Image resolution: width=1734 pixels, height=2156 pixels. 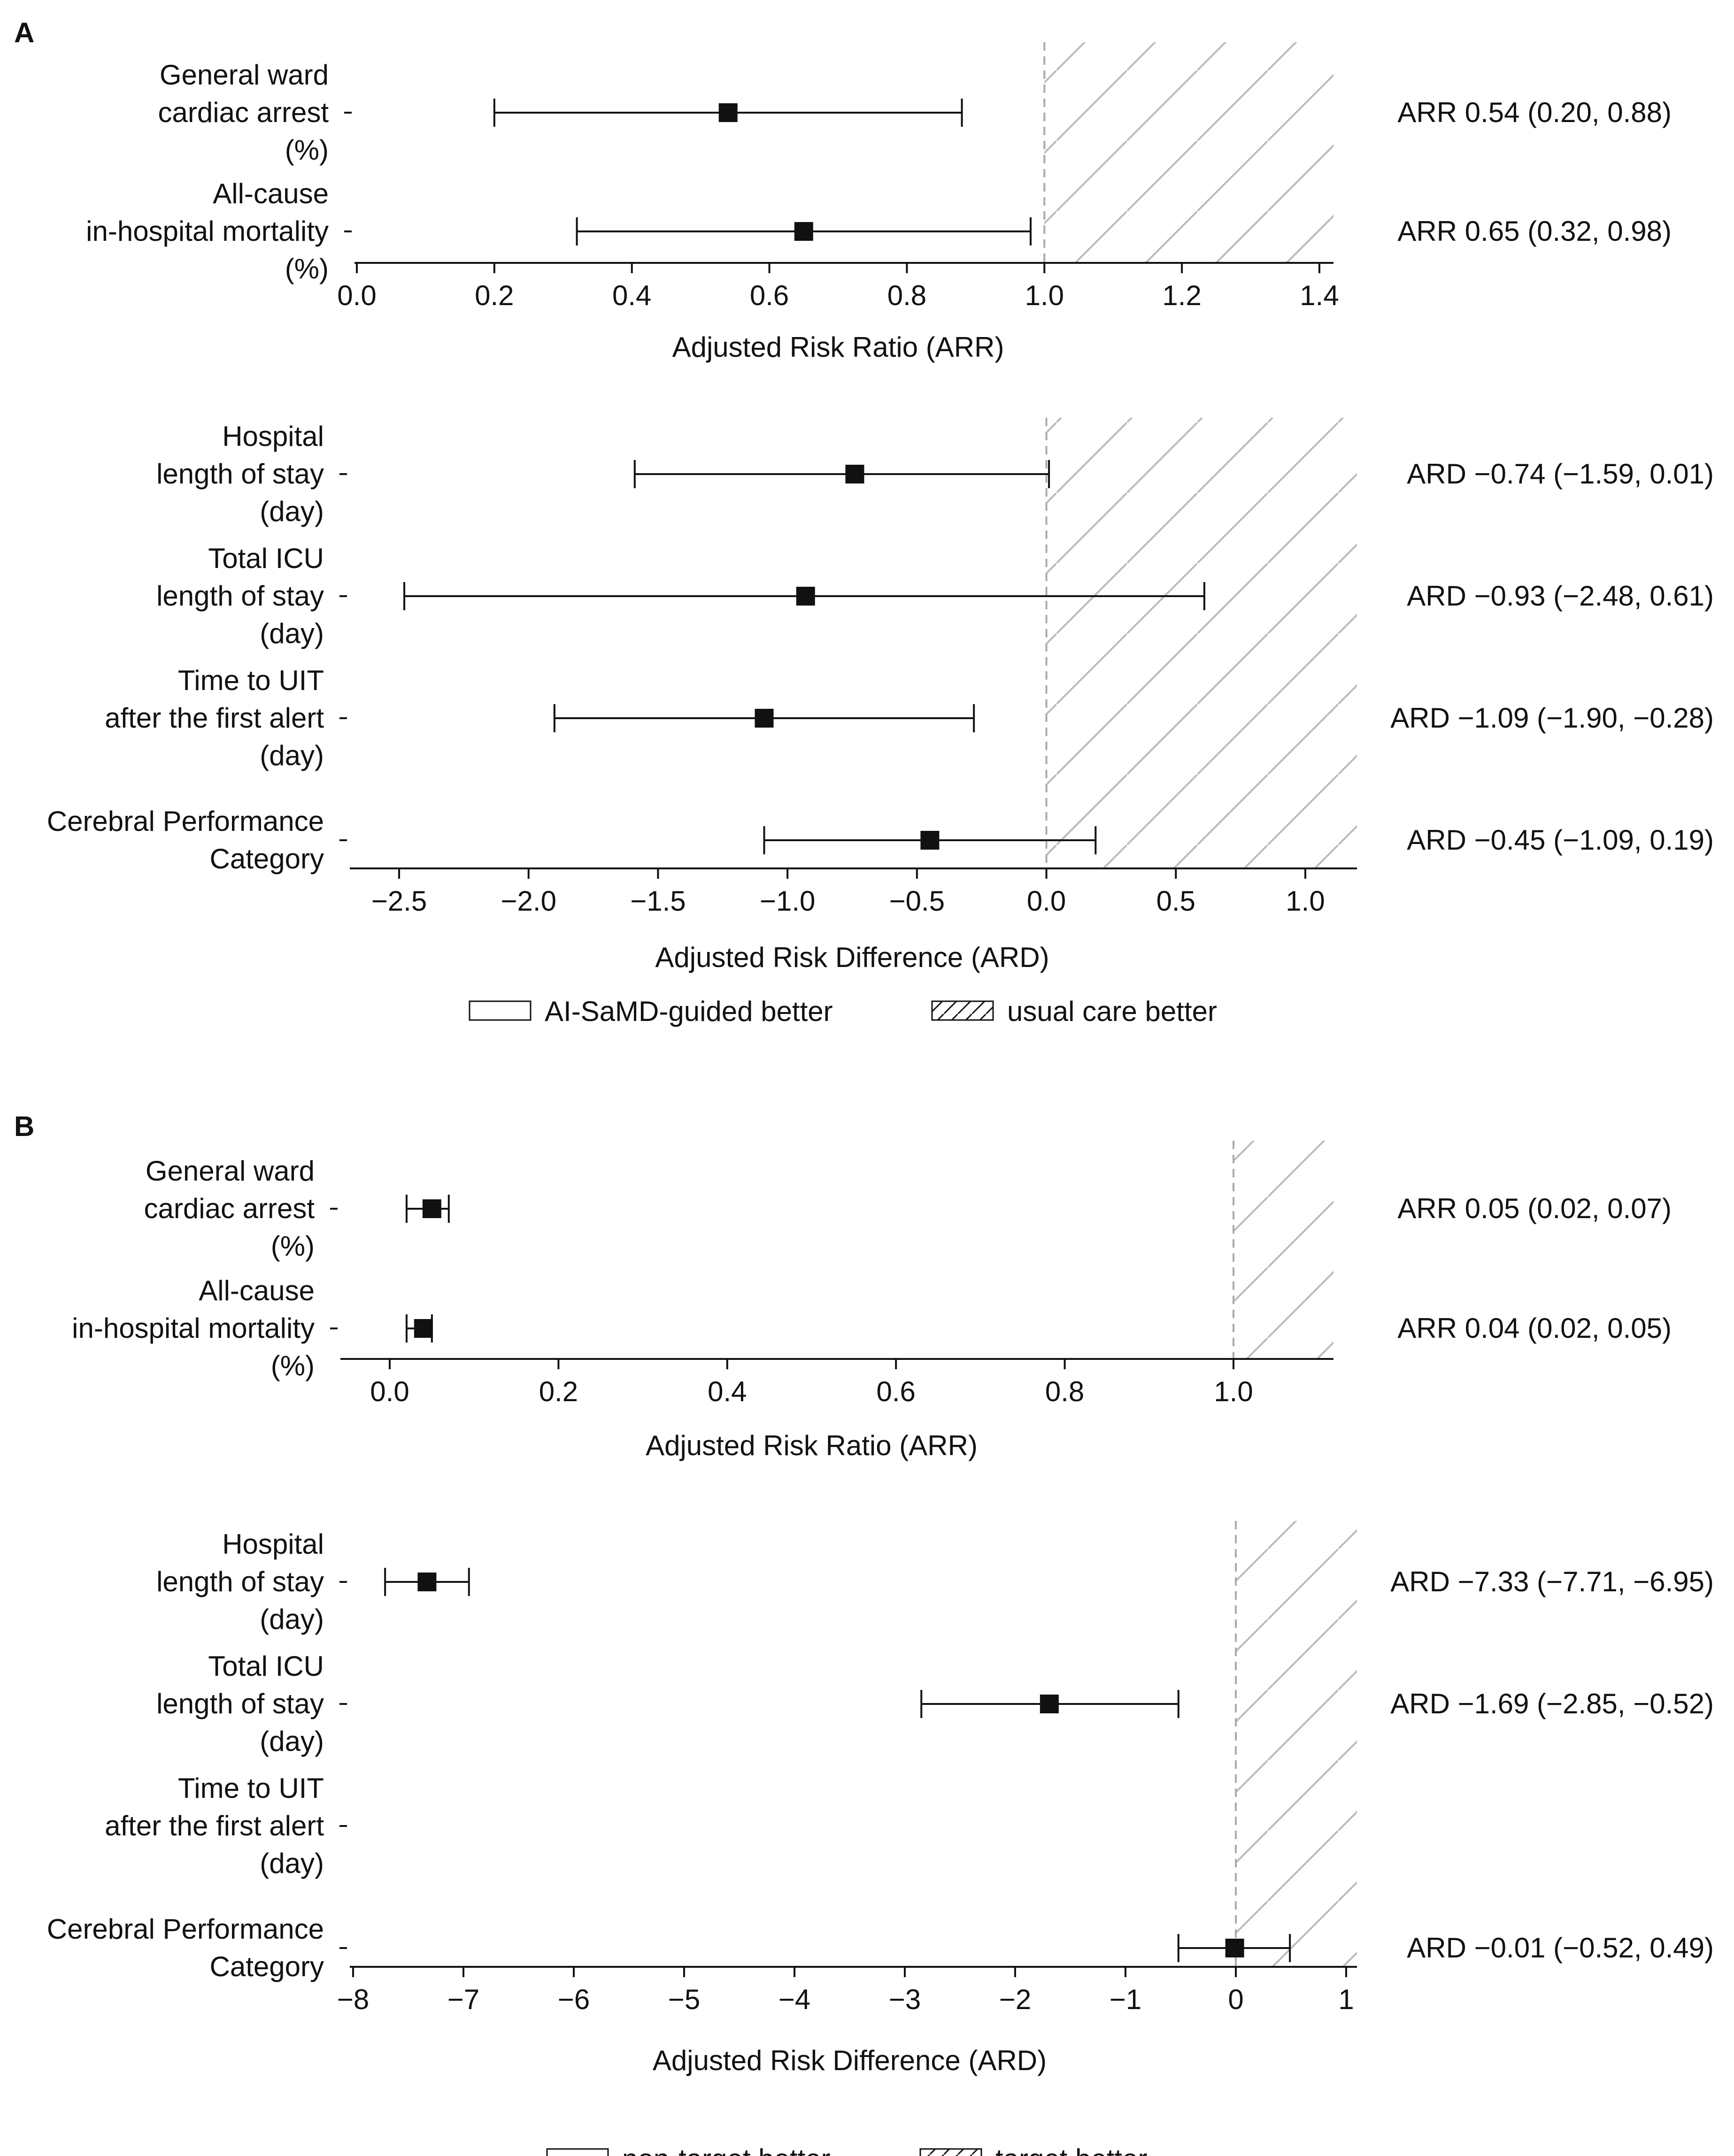 I want to click on x-tick-label: −2.5, so click(x=399, y=901).